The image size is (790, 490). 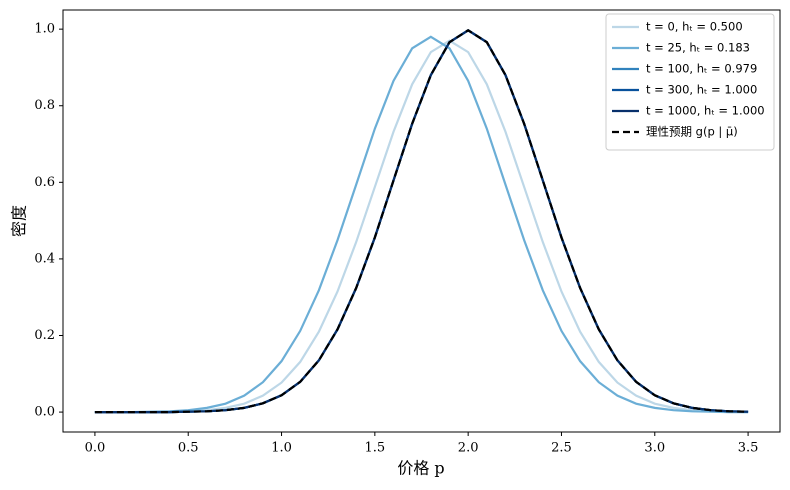 What do you see at coordinates (19, 221) in the screenshot?
I see `y-axis-label: 密度` at bounding box center [19, 221].